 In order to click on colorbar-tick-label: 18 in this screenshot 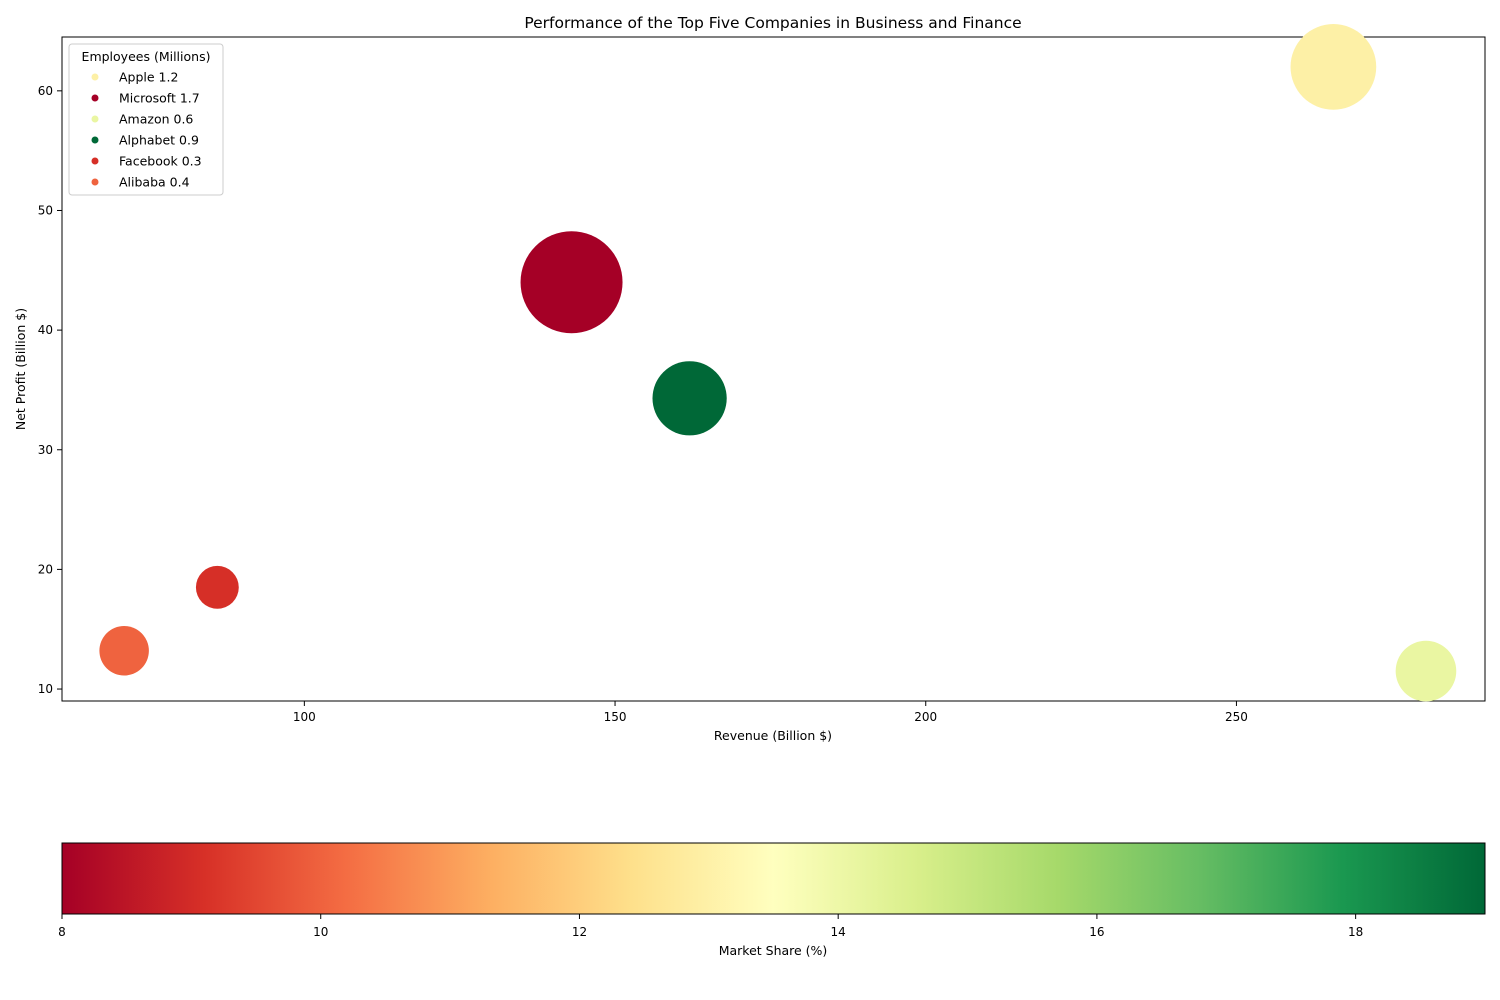, I will do `click(1355, 932)`.